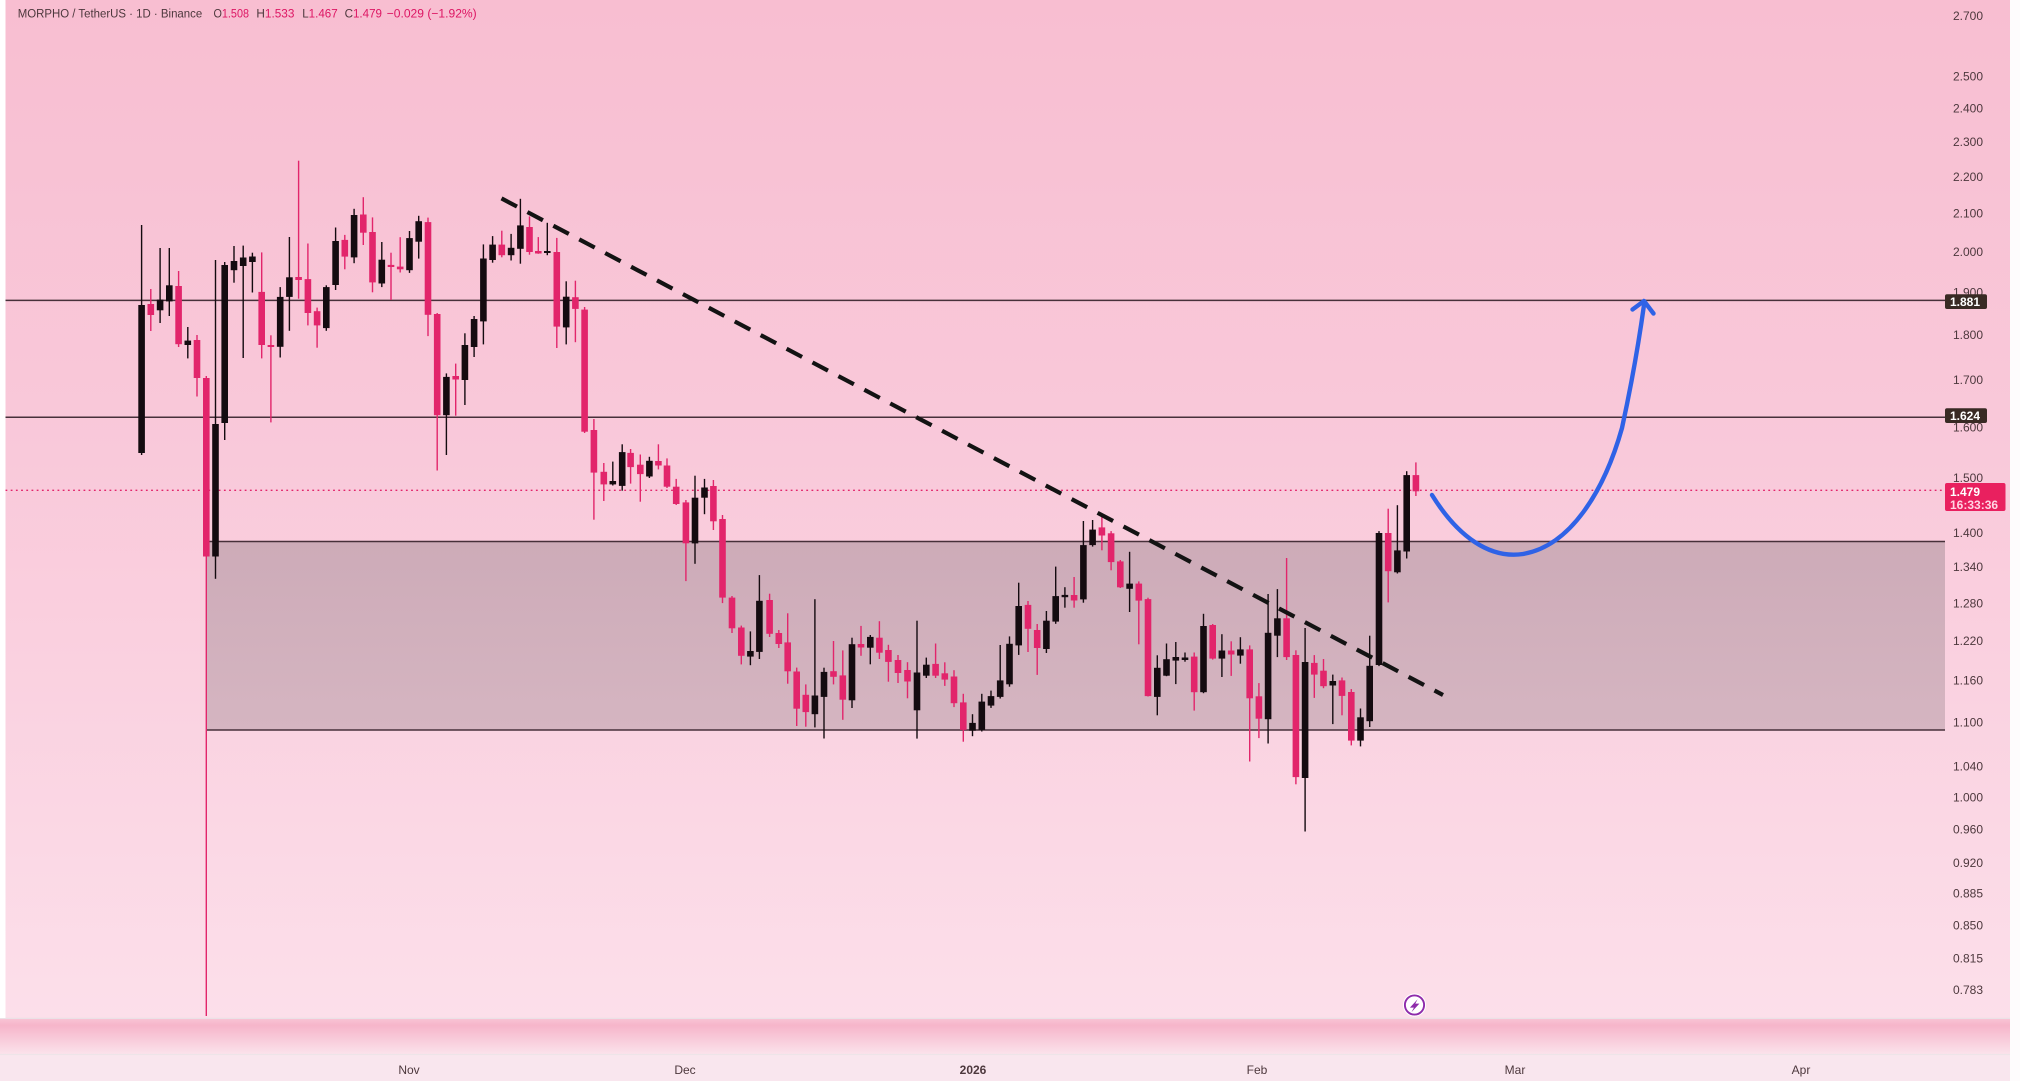 Image resolution: width=2020 pixels, height=1081 pixels. What do you see at coordinates (1968, 894) in the screenshot?
I see `svg-text: 0.885` at bounding box center [1968, 894].